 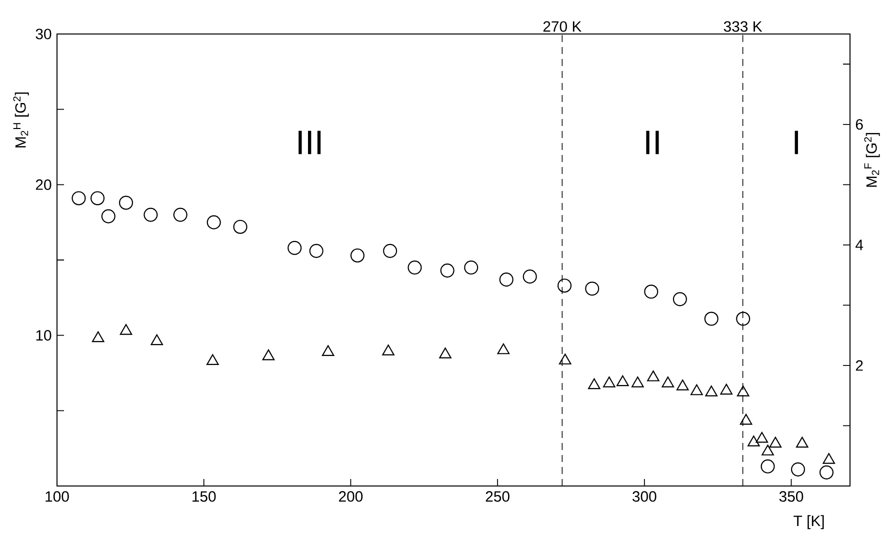 I want to click on y2-tick-label: 6, so click(x=859, y=124).